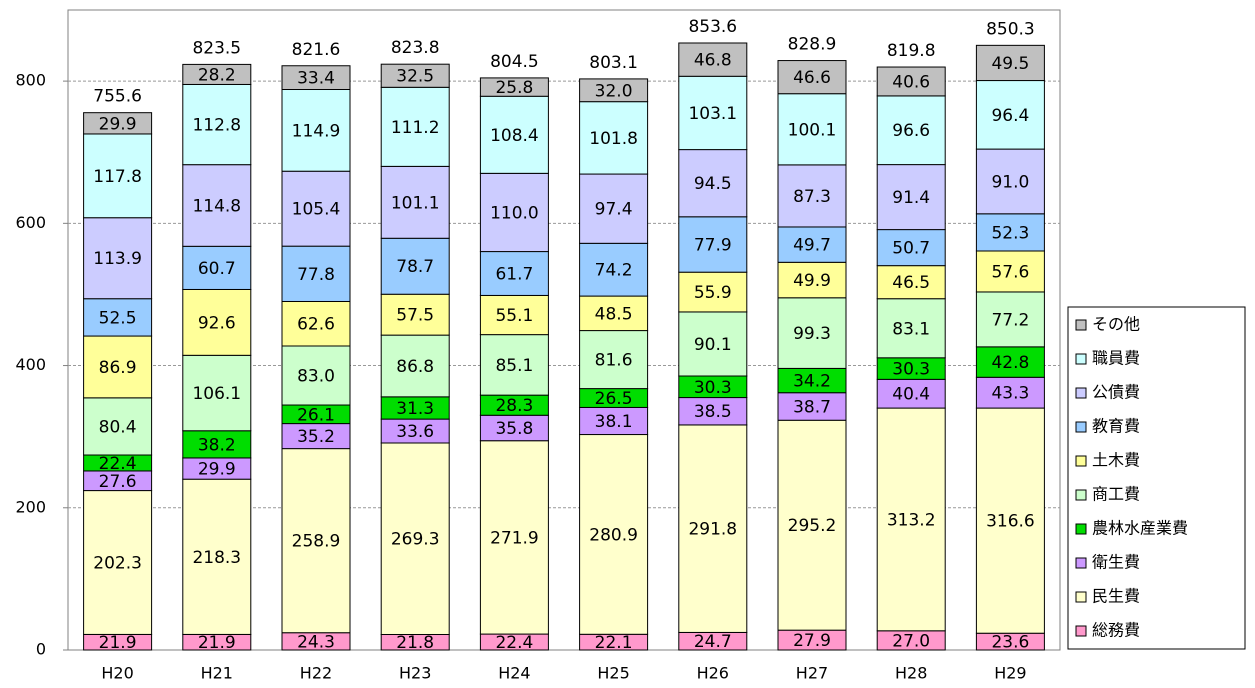  I want to click on data-label: 42.8, so click(1010, 363).